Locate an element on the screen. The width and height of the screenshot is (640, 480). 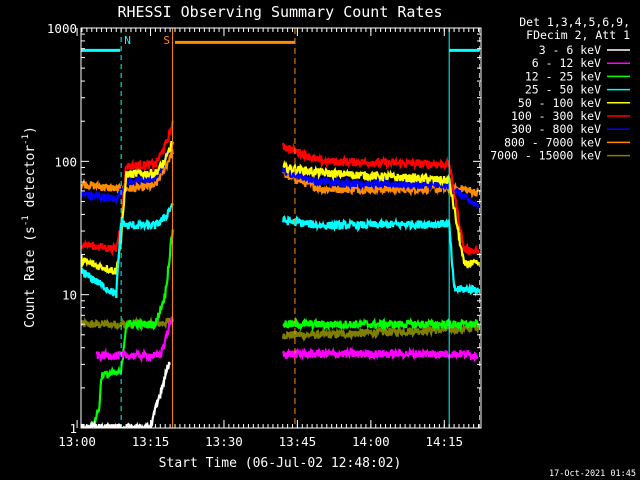
legend-label: 100 - 300 keV is located at coordinates (556, 116).